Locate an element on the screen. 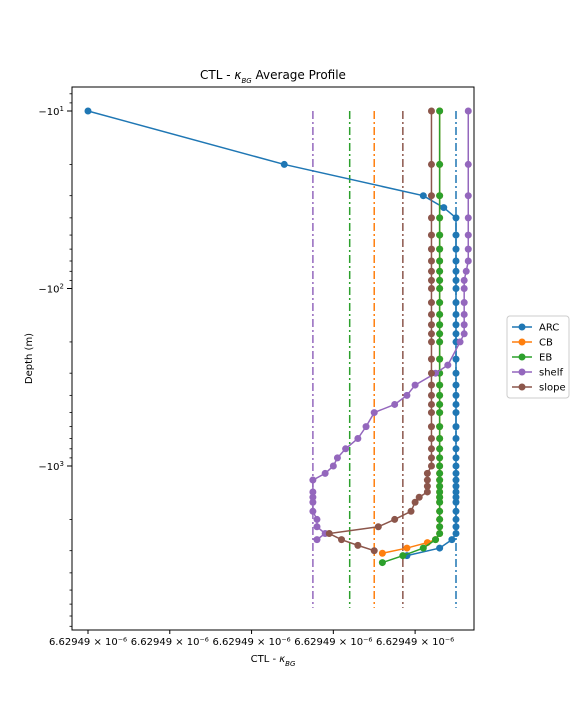  x-axis-label-part: CTL - is located at coordinates (265, 659).